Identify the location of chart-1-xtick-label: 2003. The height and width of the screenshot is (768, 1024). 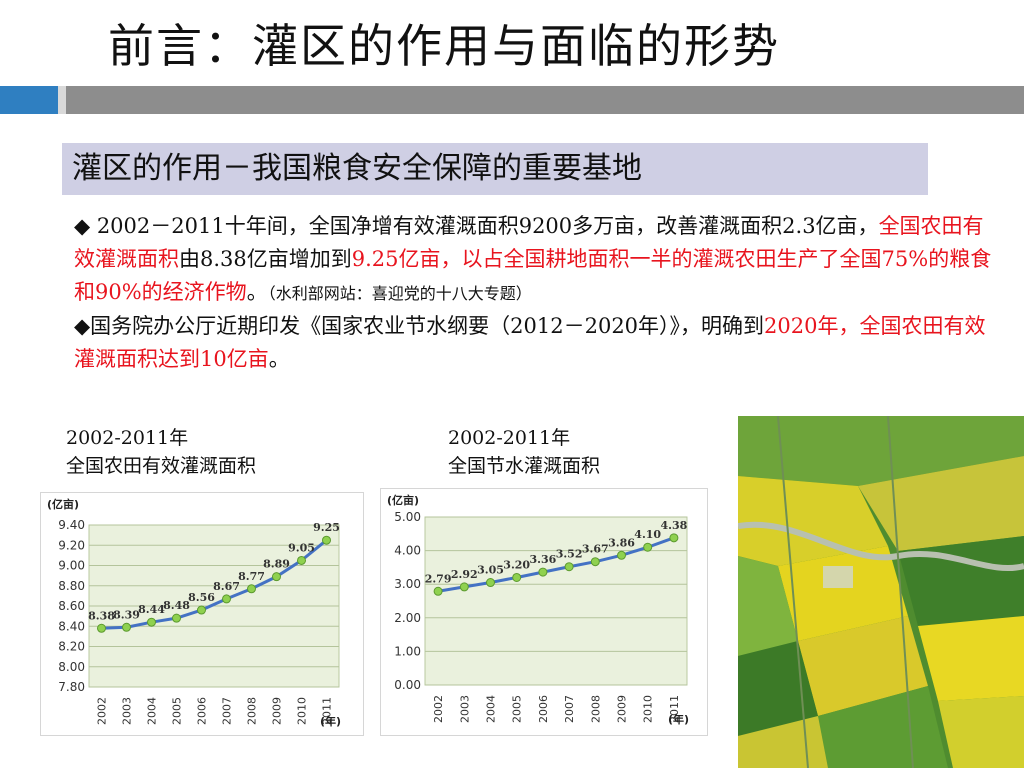
(127, 711).